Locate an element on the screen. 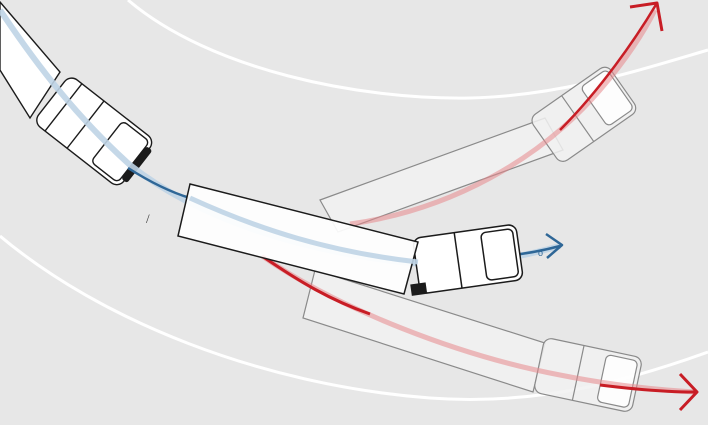 This screenshot has width=708, height=425. intended-path-overlay is located at coordinates (303, 230).